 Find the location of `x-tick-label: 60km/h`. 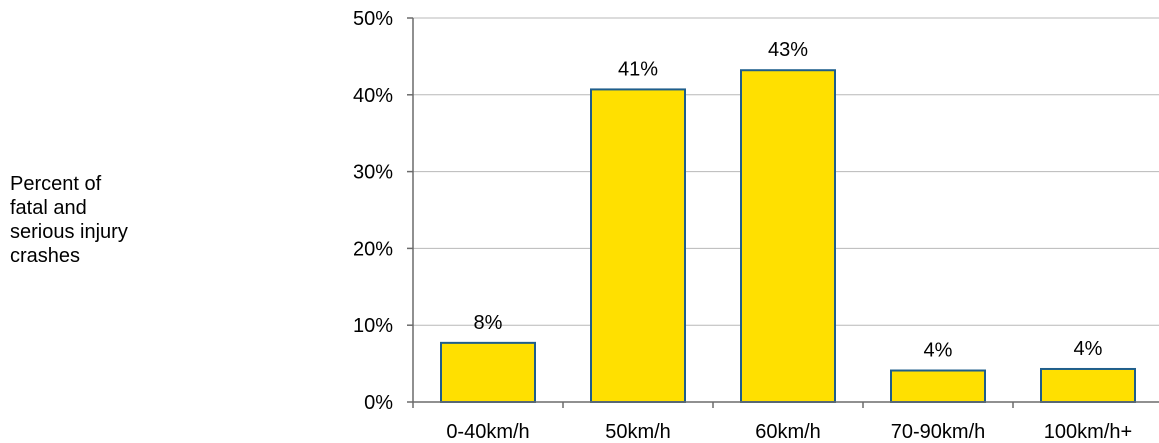

x-tick-label: 60km/h is located at coordinates (788, 432).